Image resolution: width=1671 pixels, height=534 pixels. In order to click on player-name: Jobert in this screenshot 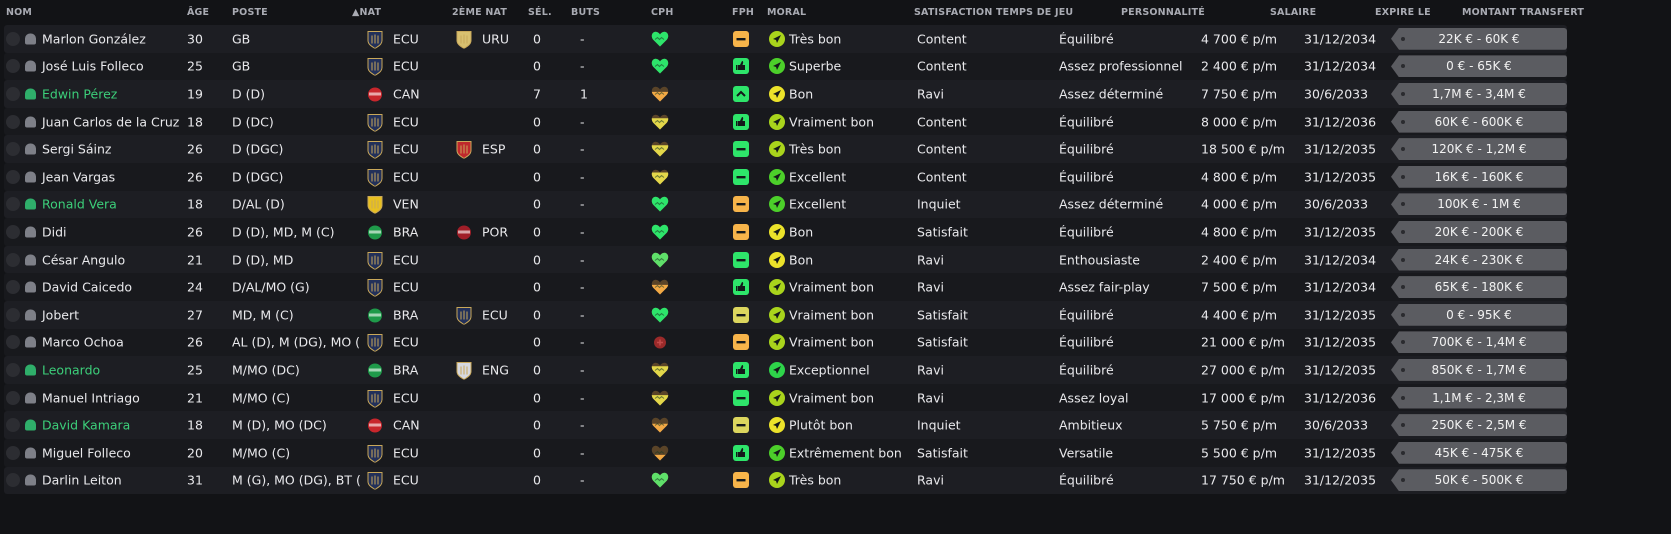, I will do `click(60, 315)`.